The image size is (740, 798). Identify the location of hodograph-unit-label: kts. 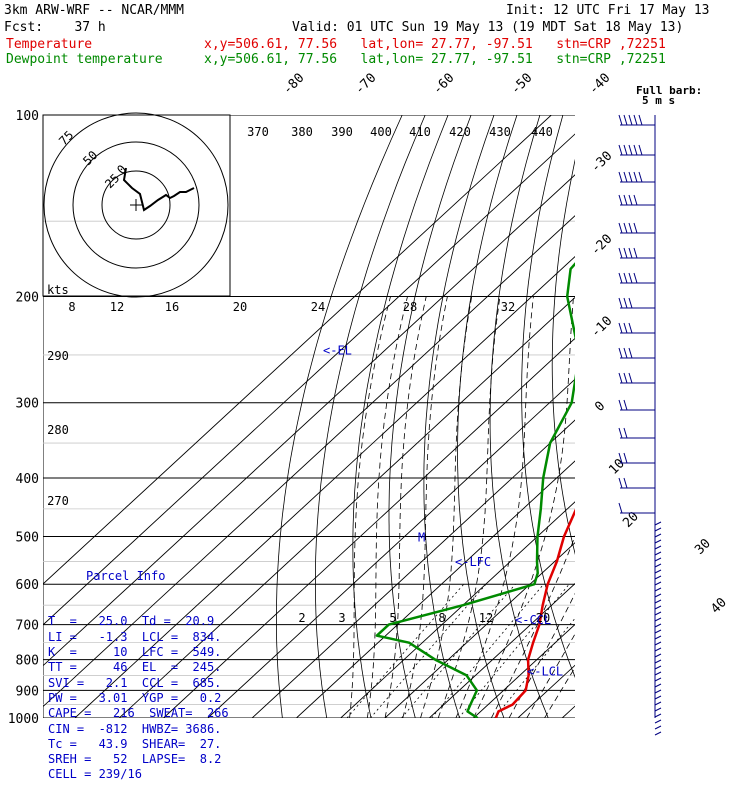
(58, 290).